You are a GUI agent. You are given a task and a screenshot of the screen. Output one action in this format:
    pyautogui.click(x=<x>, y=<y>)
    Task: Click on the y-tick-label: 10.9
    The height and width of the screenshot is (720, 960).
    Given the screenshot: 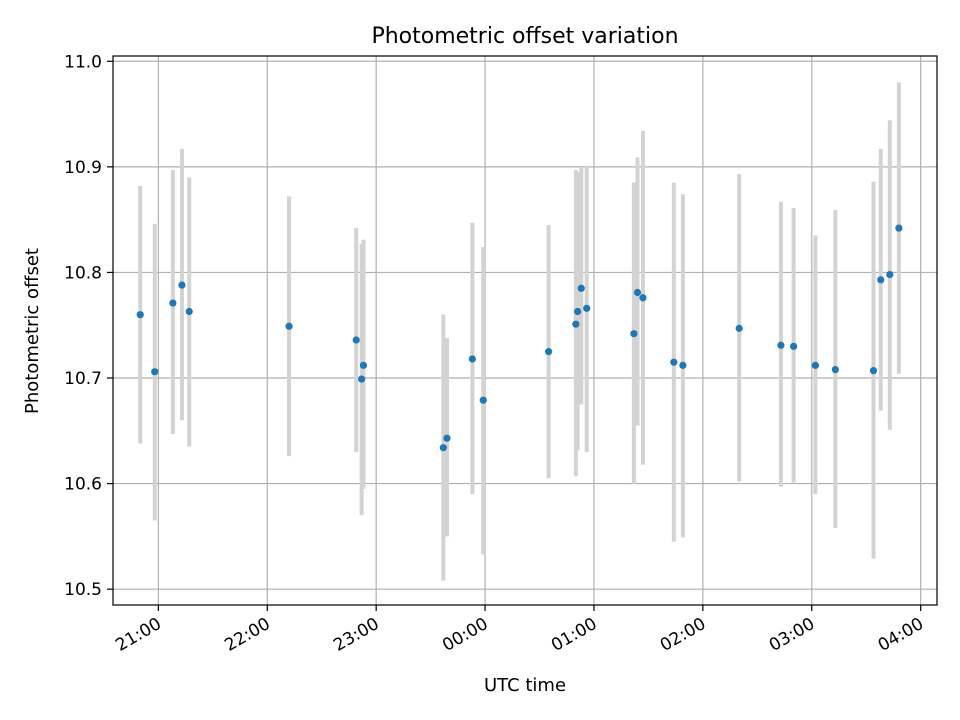 What is the action you would take?
    pyautogui.click(x=83, y=168)
    